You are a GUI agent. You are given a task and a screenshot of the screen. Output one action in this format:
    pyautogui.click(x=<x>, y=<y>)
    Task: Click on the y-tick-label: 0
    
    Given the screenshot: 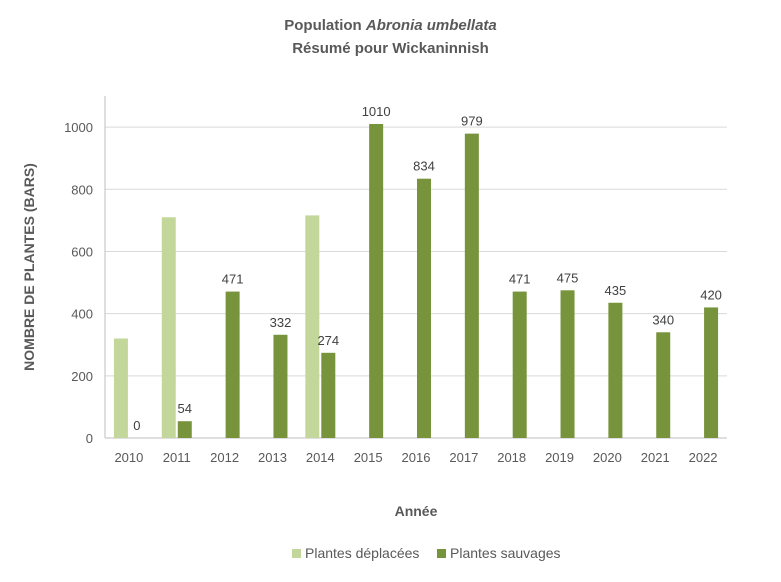 What is the action you would take?
    pyautogui.click(x=89, y=438)
    